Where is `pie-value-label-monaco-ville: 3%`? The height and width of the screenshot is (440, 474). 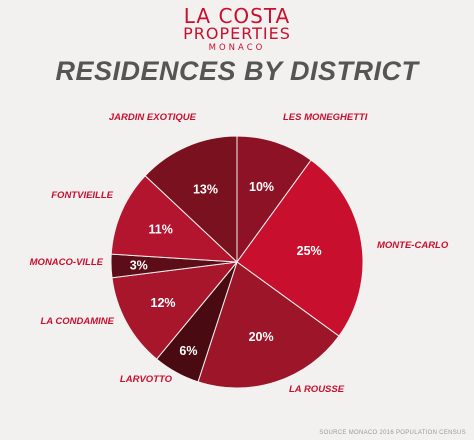 pie-value-label-monaco-ville: 3% is located at coordinates (139, 266).